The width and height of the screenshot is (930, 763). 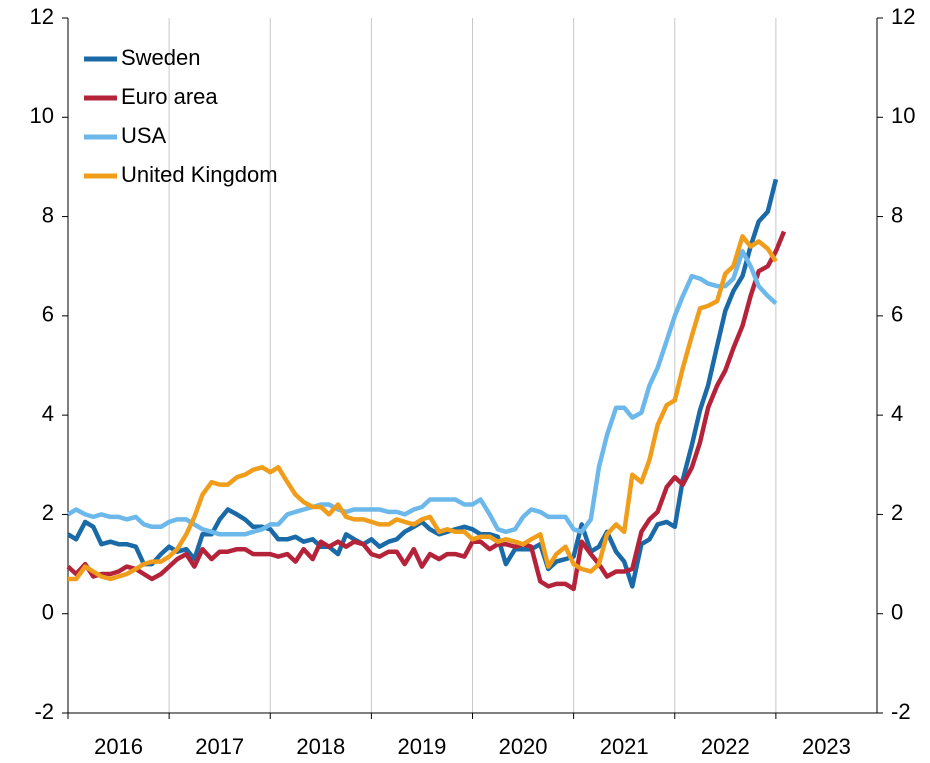 I want to click on x-tick-label: 2016, so click(x=118, y=746).